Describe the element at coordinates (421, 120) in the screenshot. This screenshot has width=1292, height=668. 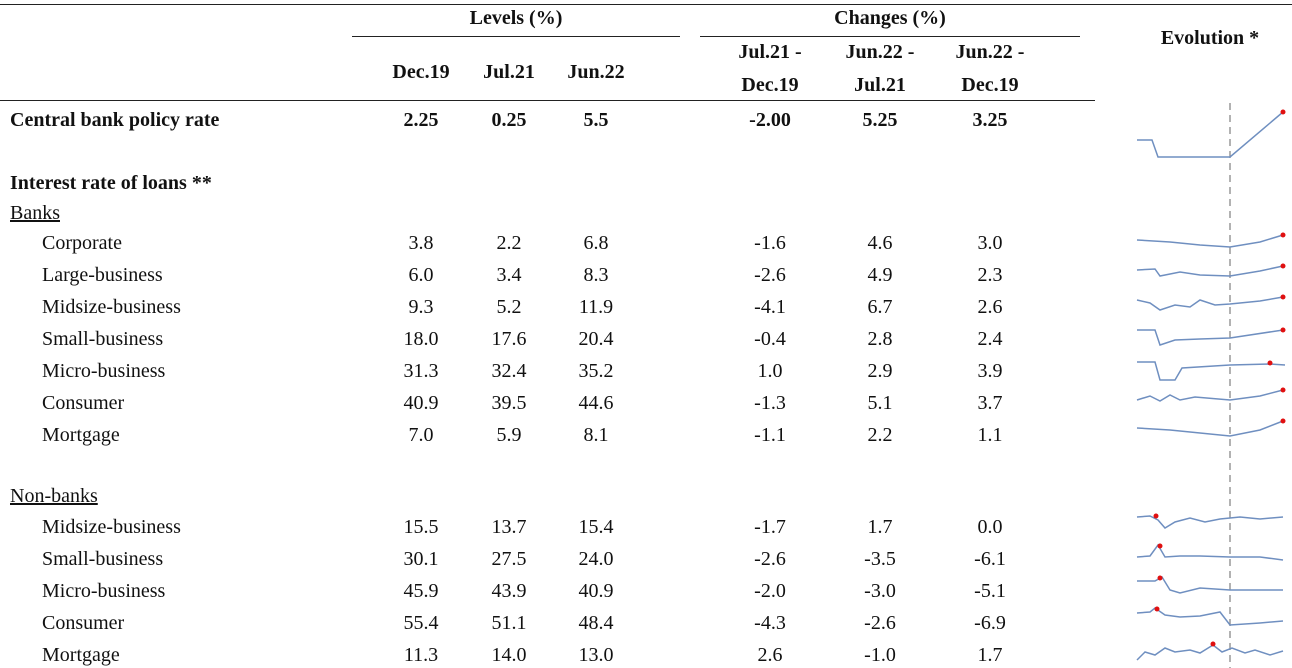
I see `cell: 2.25` at that location.